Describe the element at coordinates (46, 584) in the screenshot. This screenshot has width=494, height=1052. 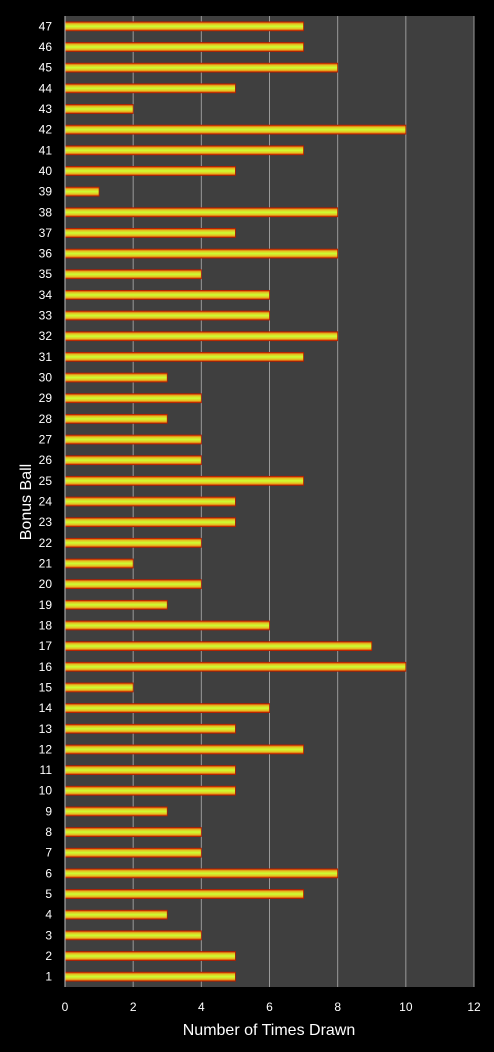
I see `y-tick-label: 20` at that location.